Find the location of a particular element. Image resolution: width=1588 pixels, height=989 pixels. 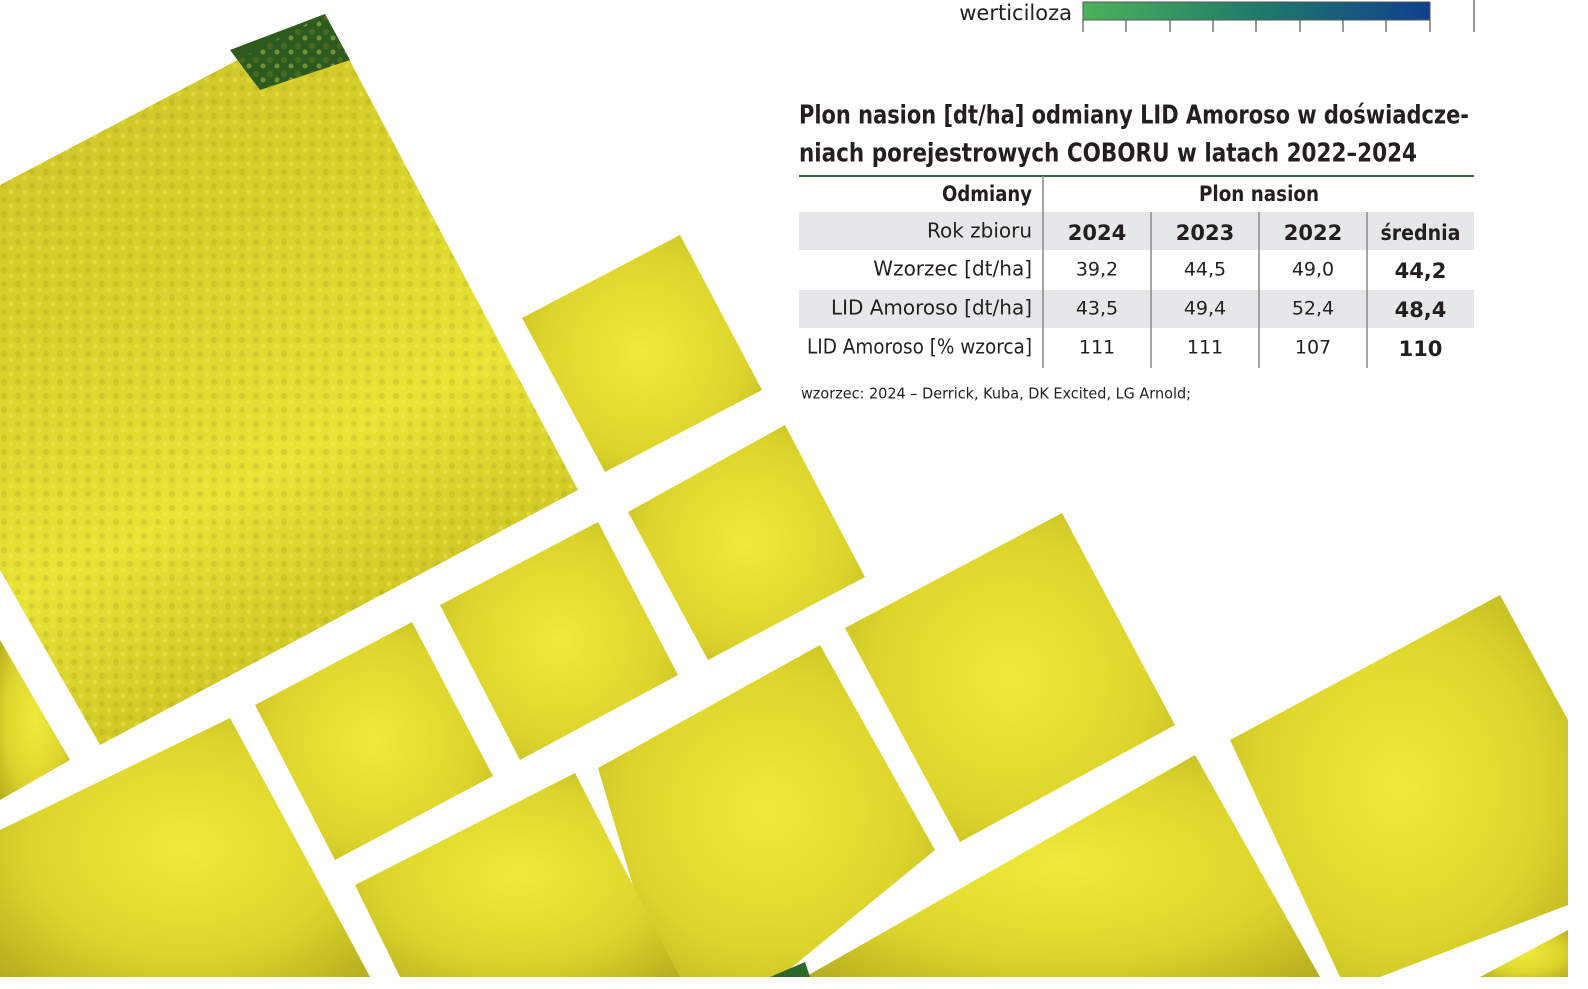

table-cell: LID Amoroso [dt/ha] is located at coordinates (931, 308).